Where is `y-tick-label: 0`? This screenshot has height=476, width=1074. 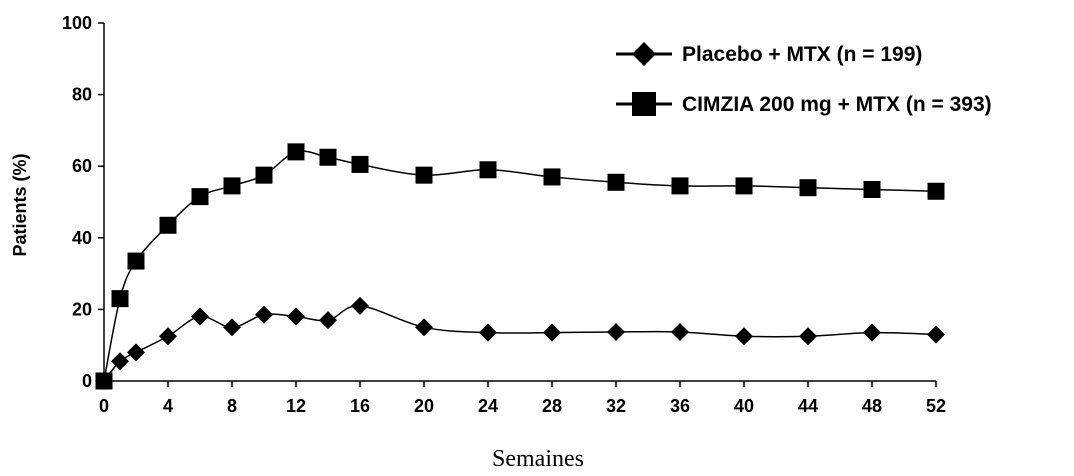 y-tick-label: 0 is located at coordinates (87, 381).